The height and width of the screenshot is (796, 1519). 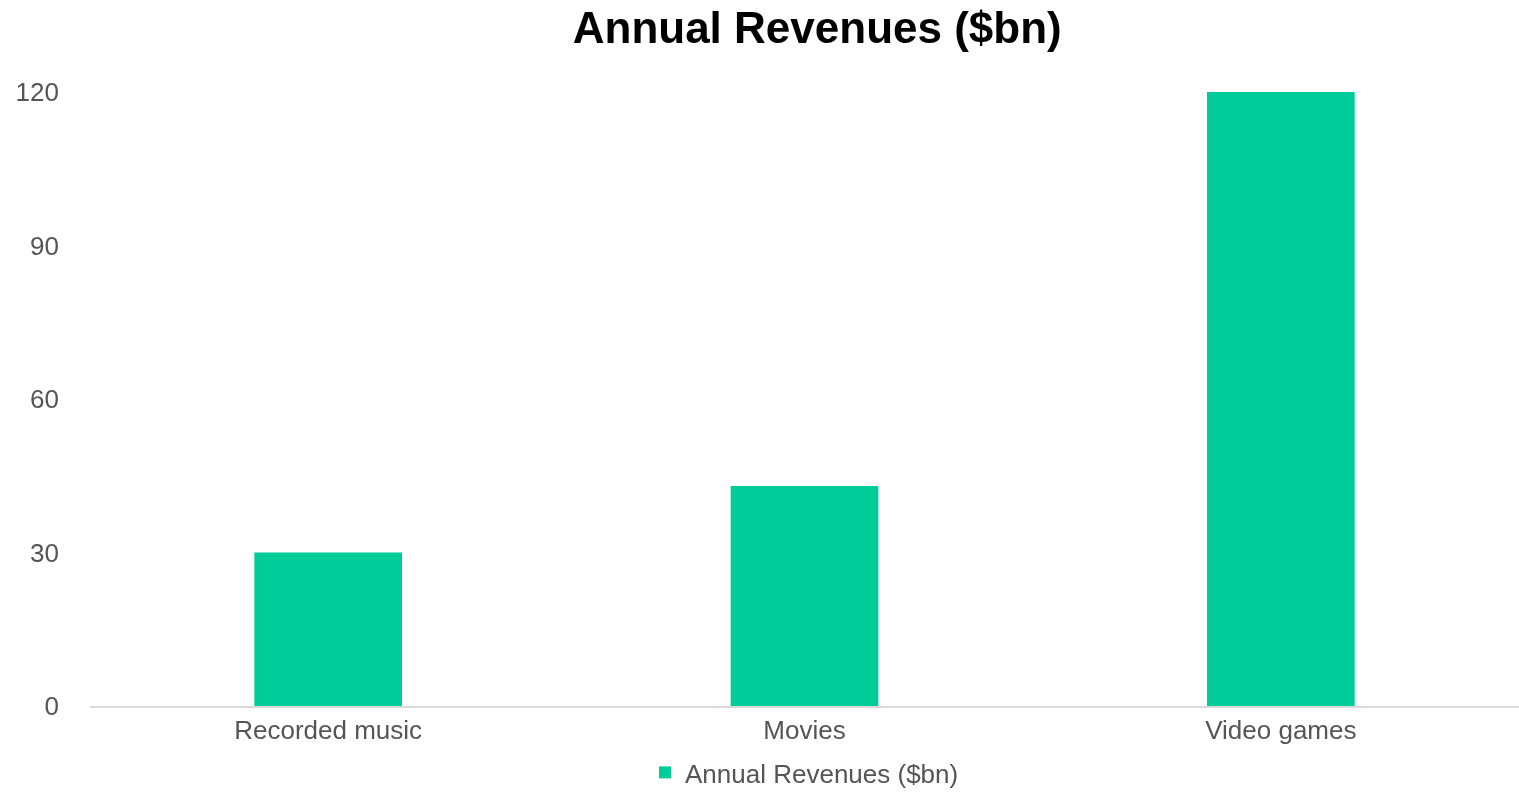 What do you see at coordinates (44, 399) in the screenshot?
I see `y-tick-label: 60` at bounding box center [44, 399].